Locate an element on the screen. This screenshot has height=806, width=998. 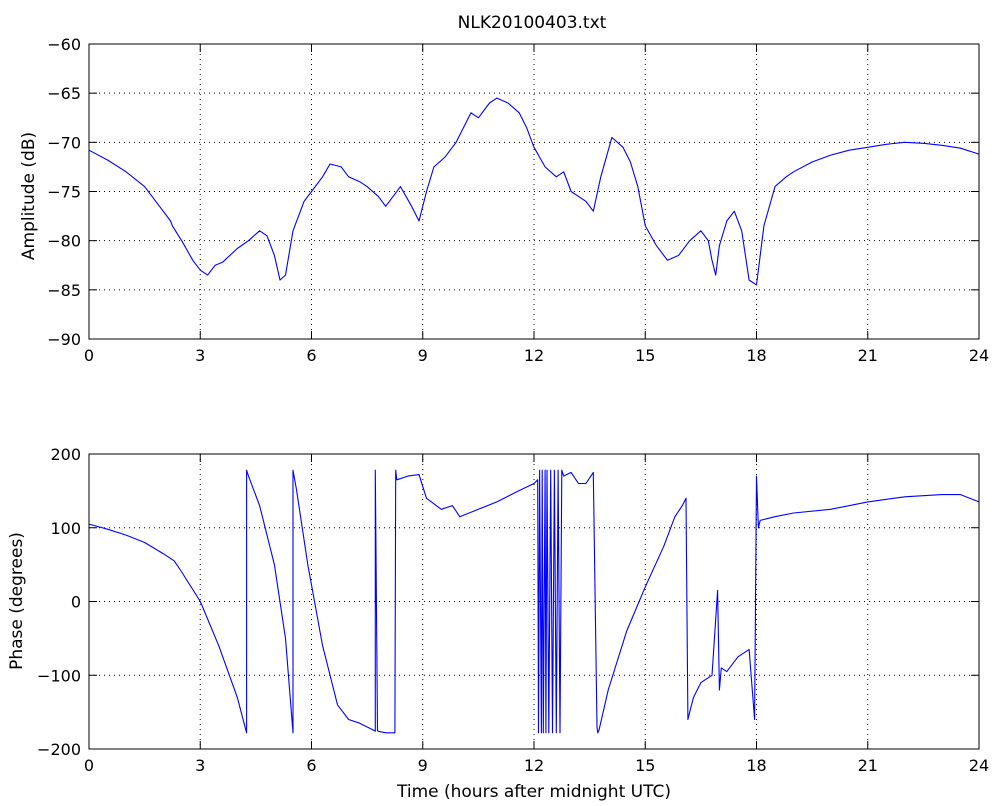
amplitude-x-tick-label: 0 is located at coordinates (89, 355).